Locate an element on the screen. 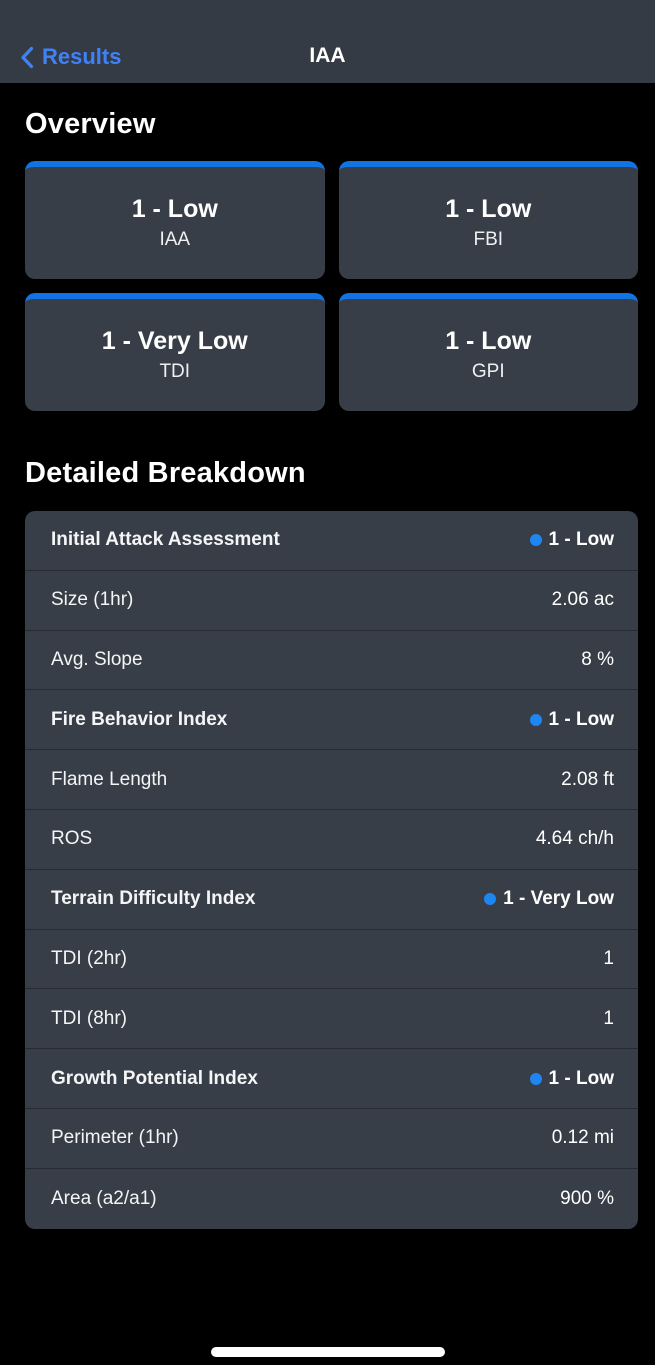  row-value: 4.64 ch/h is located at coordinates (574, 839).